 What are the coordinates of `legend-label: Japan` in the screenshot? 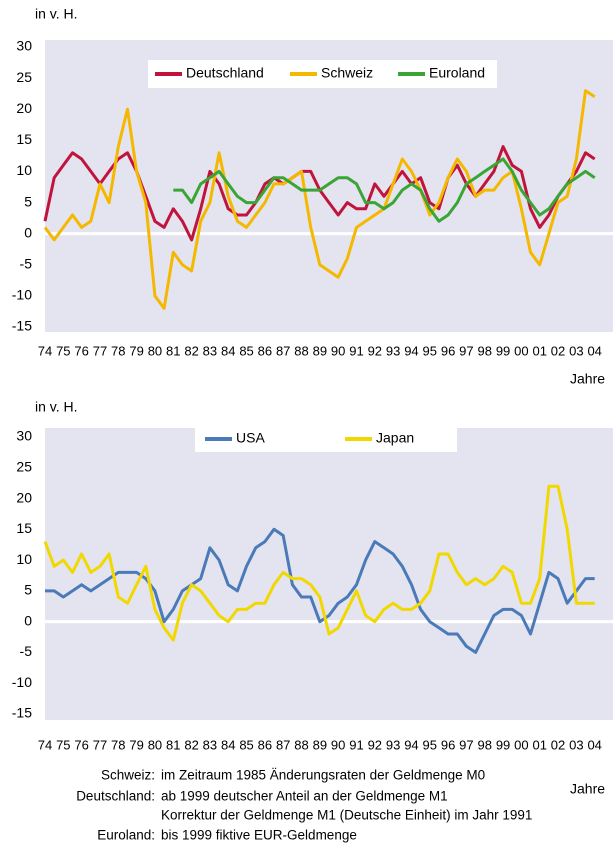 It's located at (395, 438).